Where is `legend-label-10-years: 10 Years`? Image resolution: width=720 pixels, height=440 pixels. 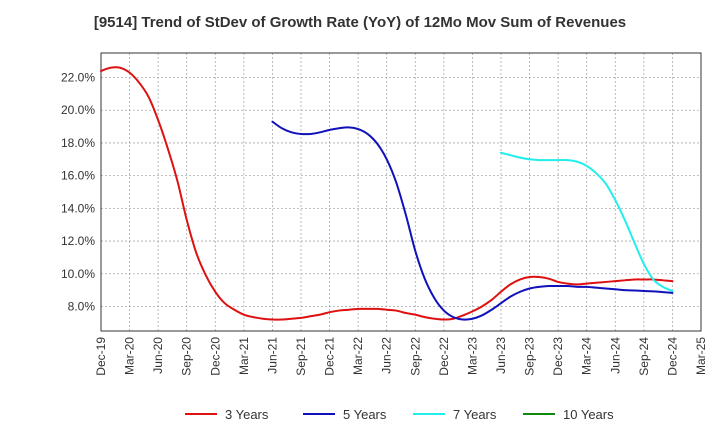 legend-label-10-years: 10 Years is located at coordinates (588, 414).